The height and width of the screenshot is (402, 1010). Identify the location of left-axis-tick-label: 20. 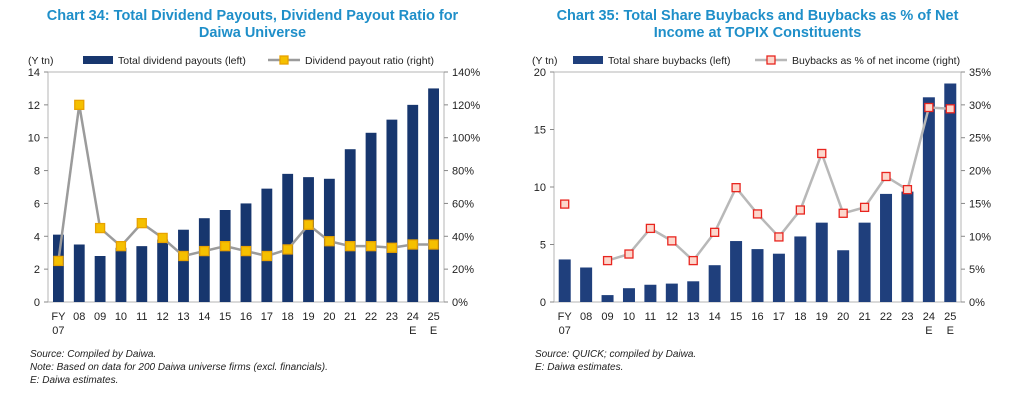
(540, 73).